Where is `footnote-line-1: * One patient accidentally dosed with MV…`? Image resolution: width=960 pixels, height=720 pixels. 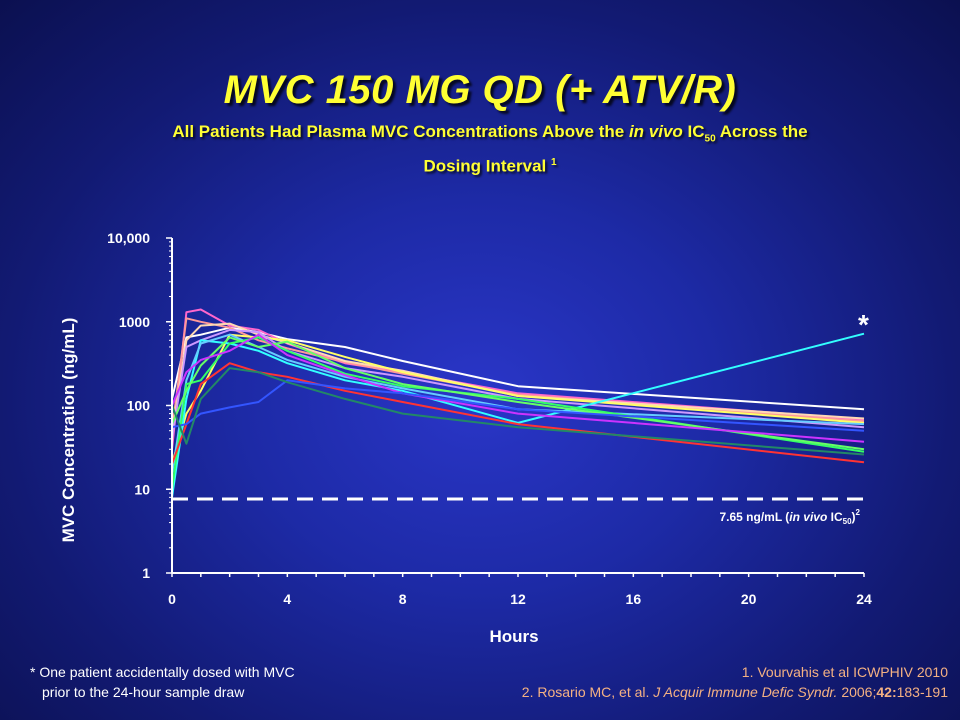
footnote-line-1: * One patient accidentally dosed with MV… is located at coordinates (162, 672).